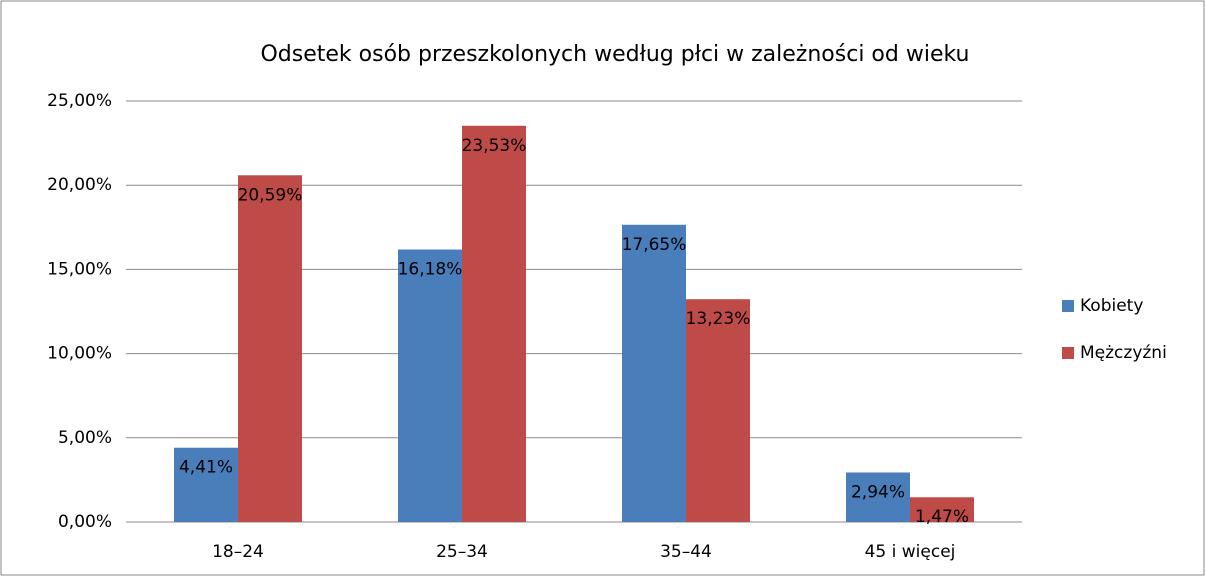 Image resolution: width=1206 pixels, height=577 pixels. What do you see at coordinates (79, 185) in the screenshot?
I see `y-tick-label: 20,00%` at bounding box center [79, 185].